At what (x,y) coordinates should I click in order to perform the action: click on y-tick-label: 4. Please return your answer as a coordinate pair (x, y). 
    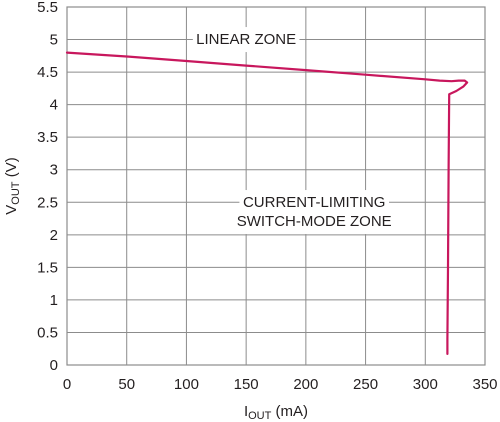
    Looking at the image, I should click on (54, 105).